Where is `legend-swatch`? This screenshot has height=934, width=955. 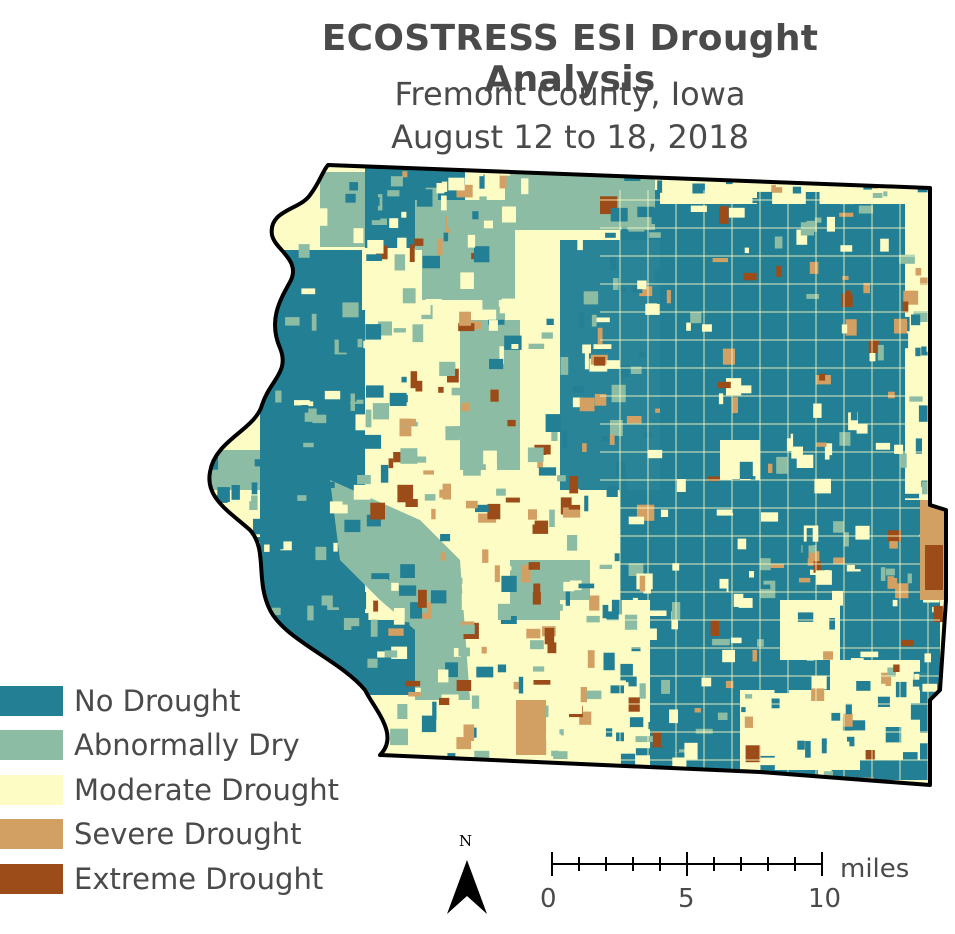 legend-swatch is located at coordinates (31, 790).